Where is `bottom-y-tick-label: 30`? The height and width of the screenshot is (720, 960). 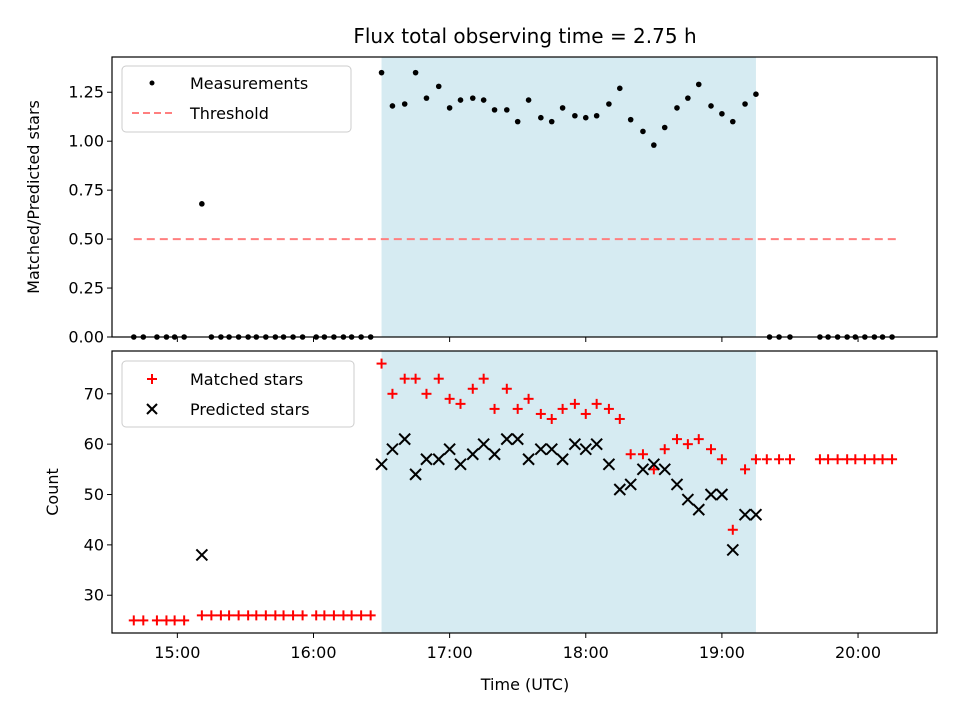
bottom-y-tick-label: 30 is located at coordinates (94, 595).